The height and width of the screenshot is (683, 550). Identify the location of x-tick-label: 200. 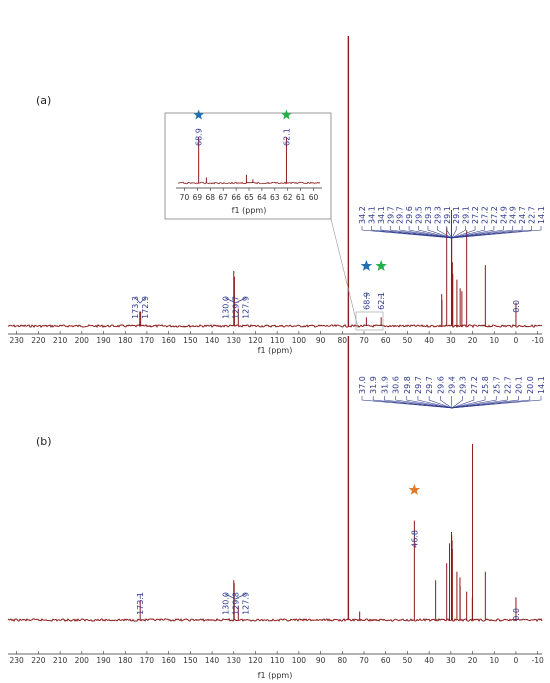
(82, 340).